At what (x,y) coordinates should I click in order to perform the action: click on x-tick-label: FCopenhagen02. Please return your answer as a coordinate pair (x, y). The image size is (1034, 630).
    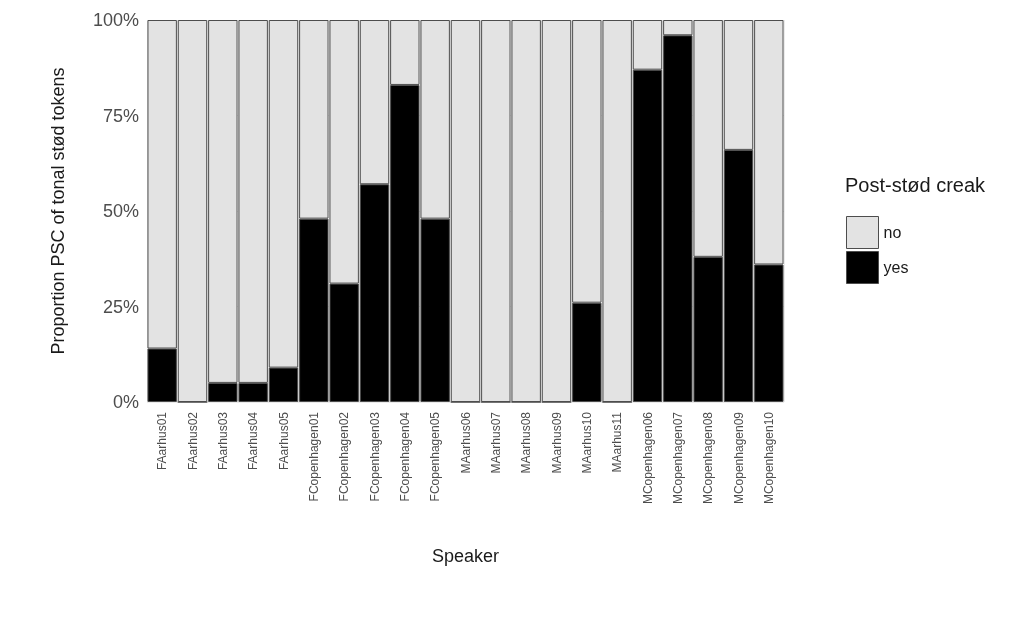
    Looking at the image, I should click on (344, 456).